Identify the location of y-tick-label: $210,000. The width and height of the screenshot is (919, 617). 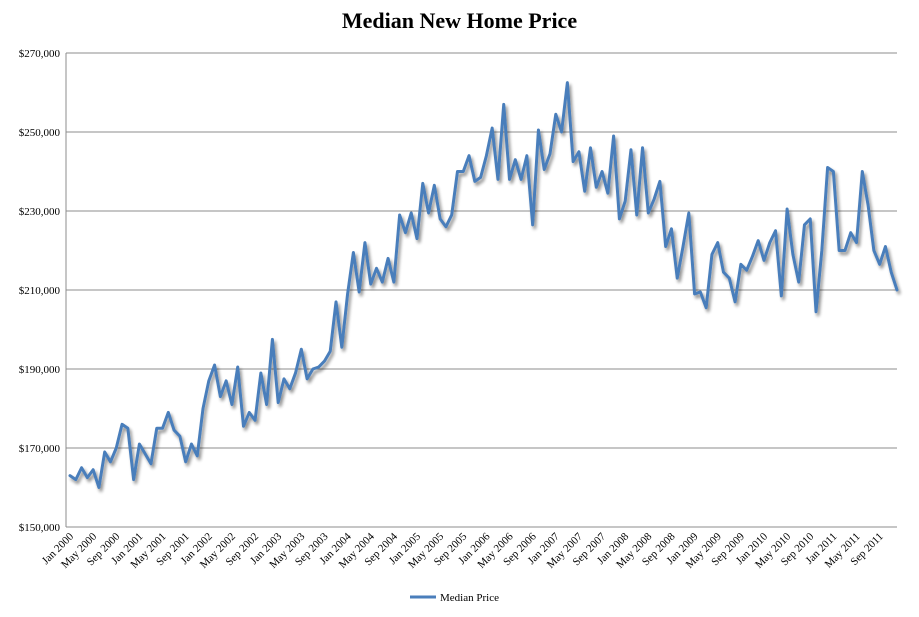
(40, 291).